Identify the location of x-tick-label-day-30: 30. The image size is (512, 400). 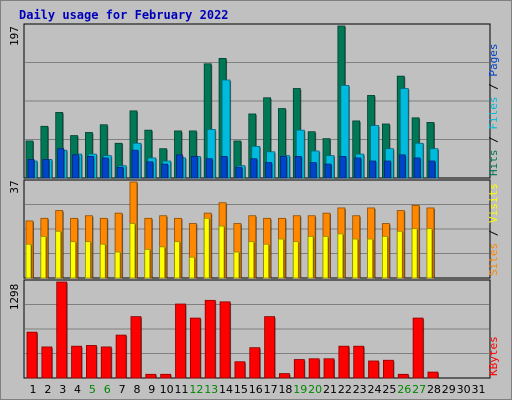
(464, 389).